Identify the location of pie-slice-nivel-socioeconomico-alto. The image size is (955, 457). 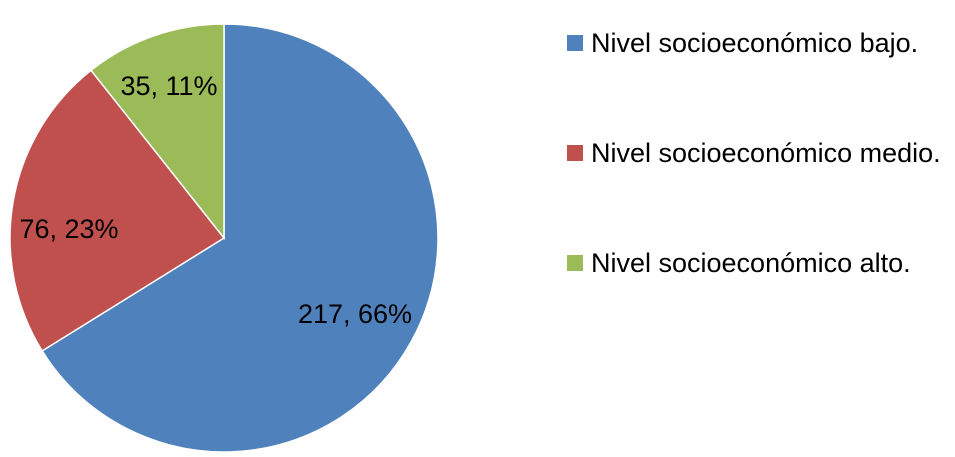
(157, 132).